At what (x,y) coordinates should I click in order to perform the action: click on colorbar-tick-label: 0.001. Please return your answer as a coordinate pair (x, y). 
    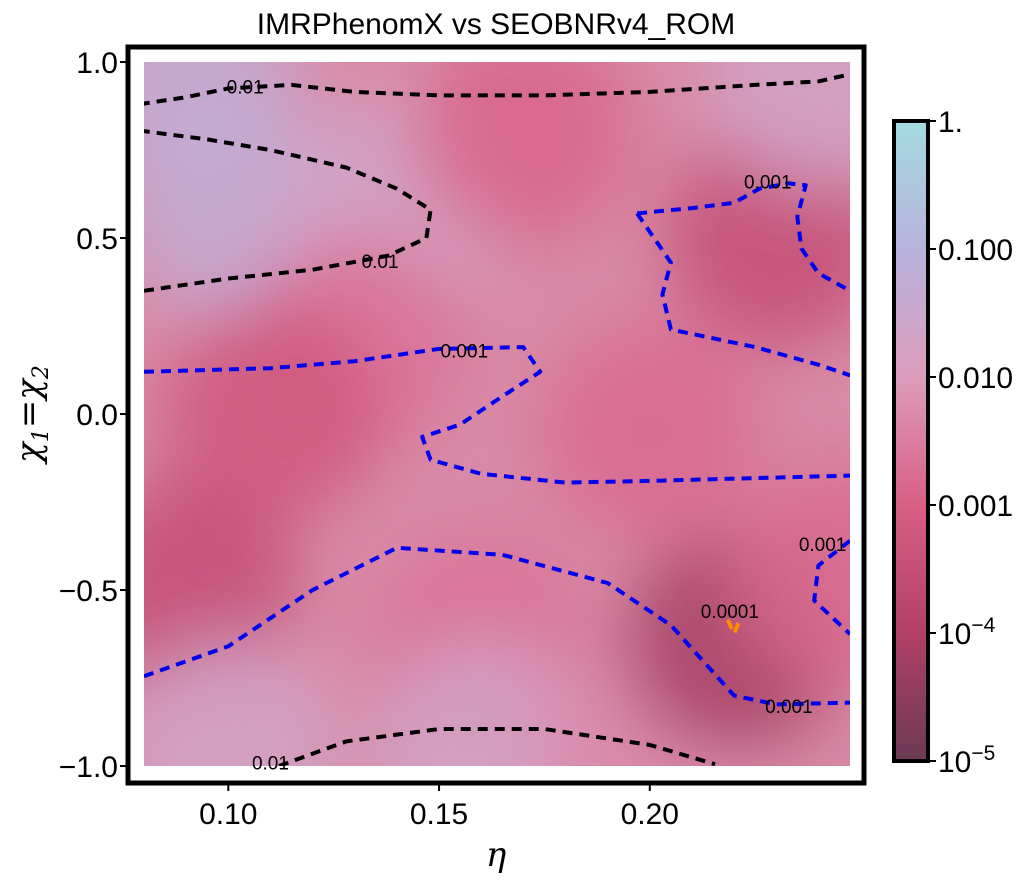
    Looking at the image, I should click on (975, 506).